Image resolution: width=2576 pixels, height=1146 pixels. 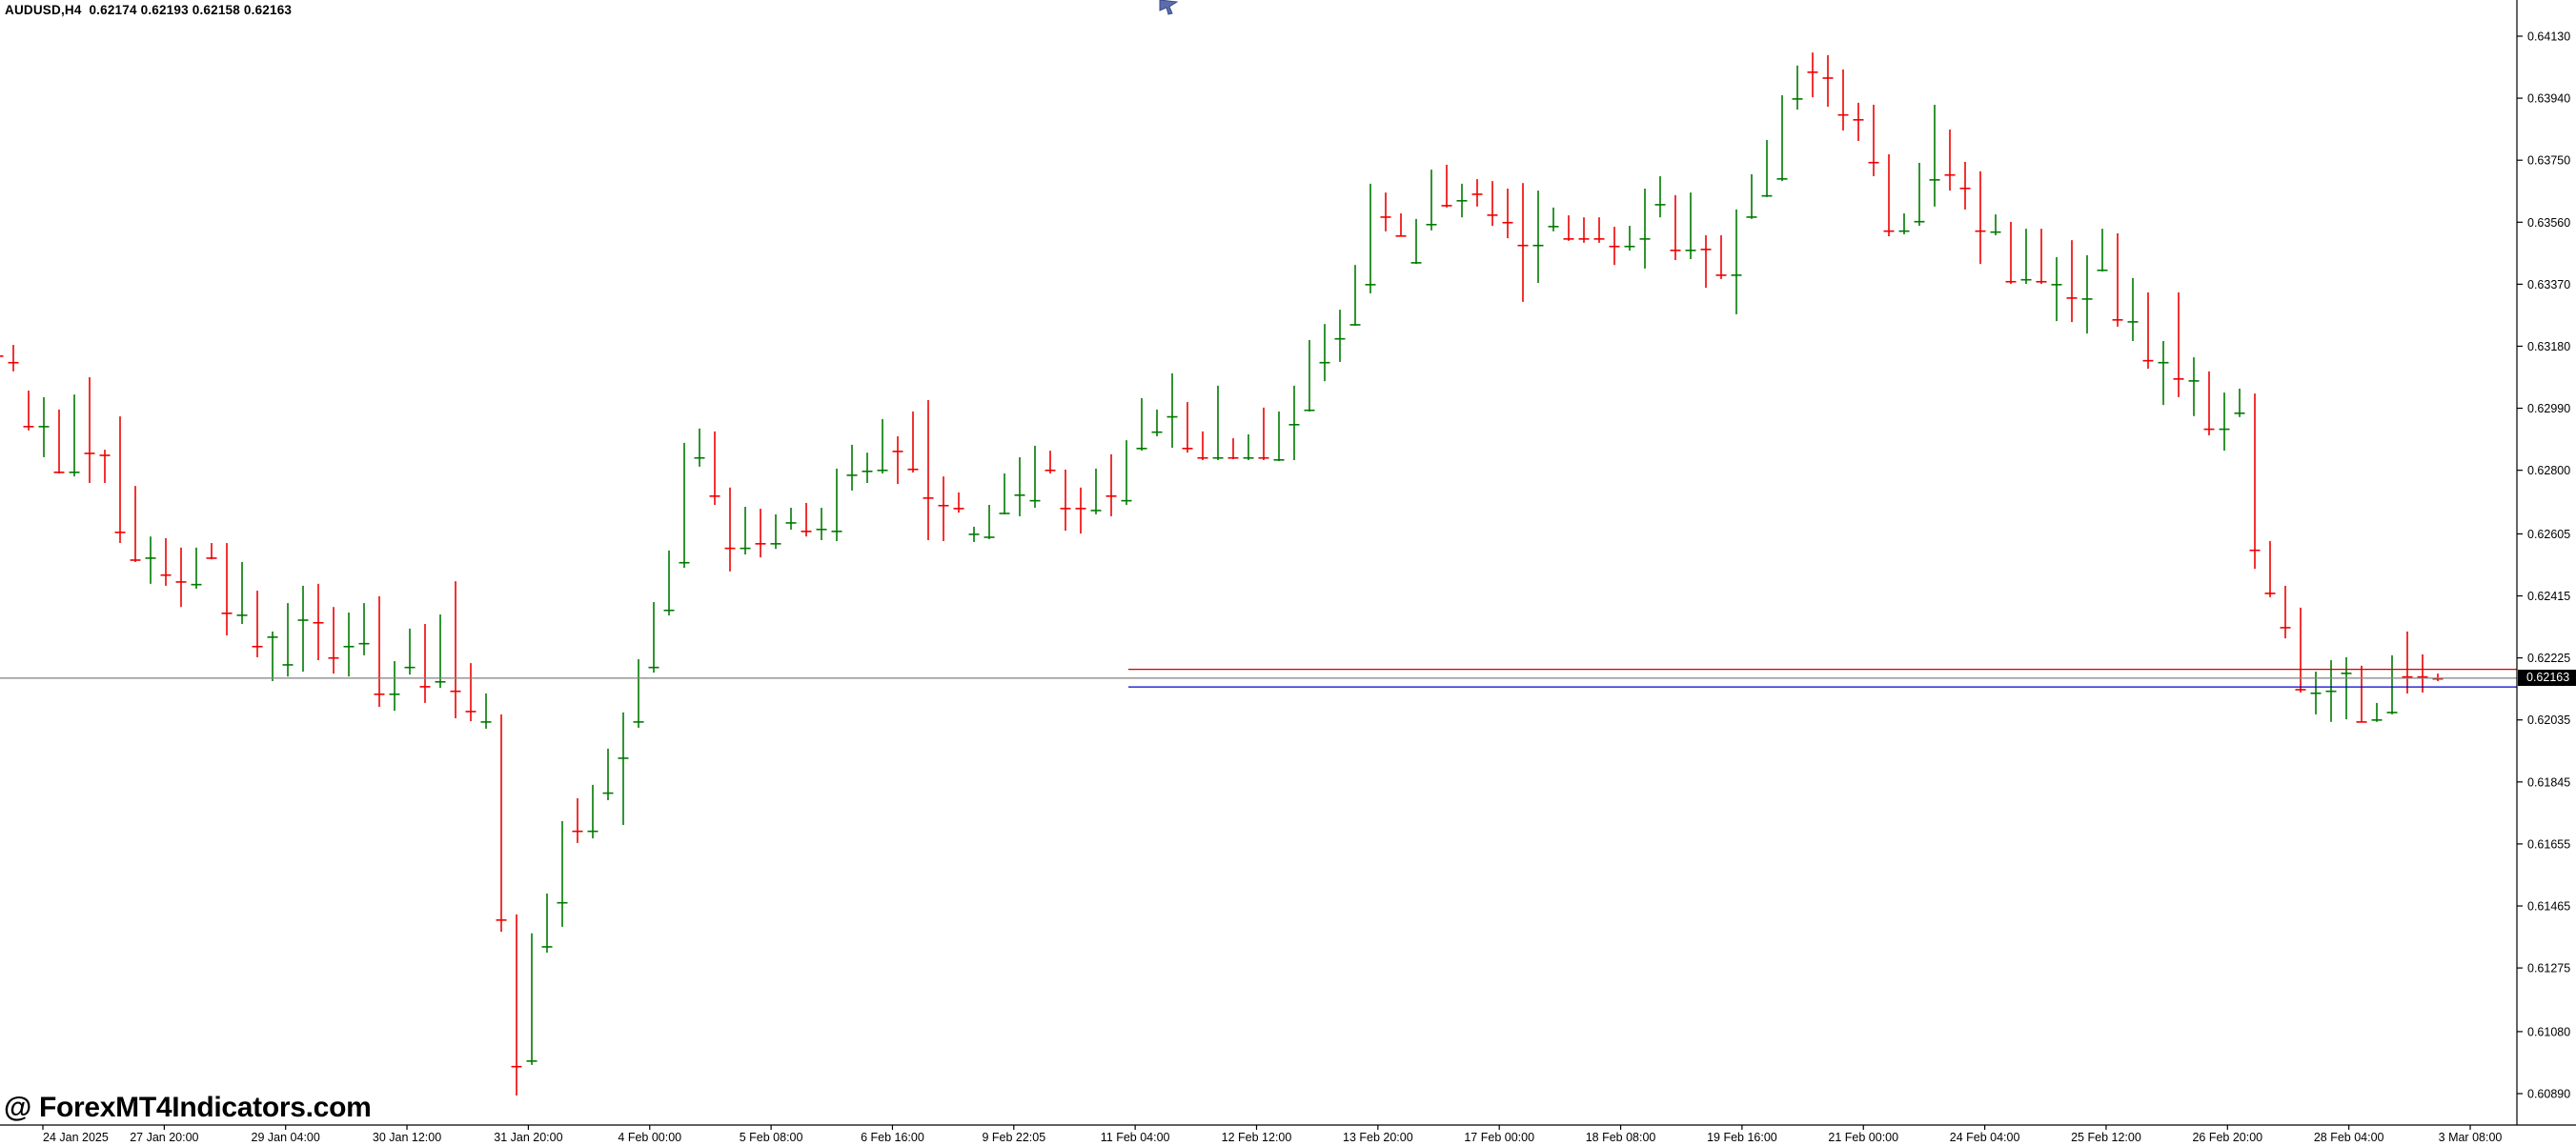 I want to click on cursor-icon, so click(x=1168, y=8).